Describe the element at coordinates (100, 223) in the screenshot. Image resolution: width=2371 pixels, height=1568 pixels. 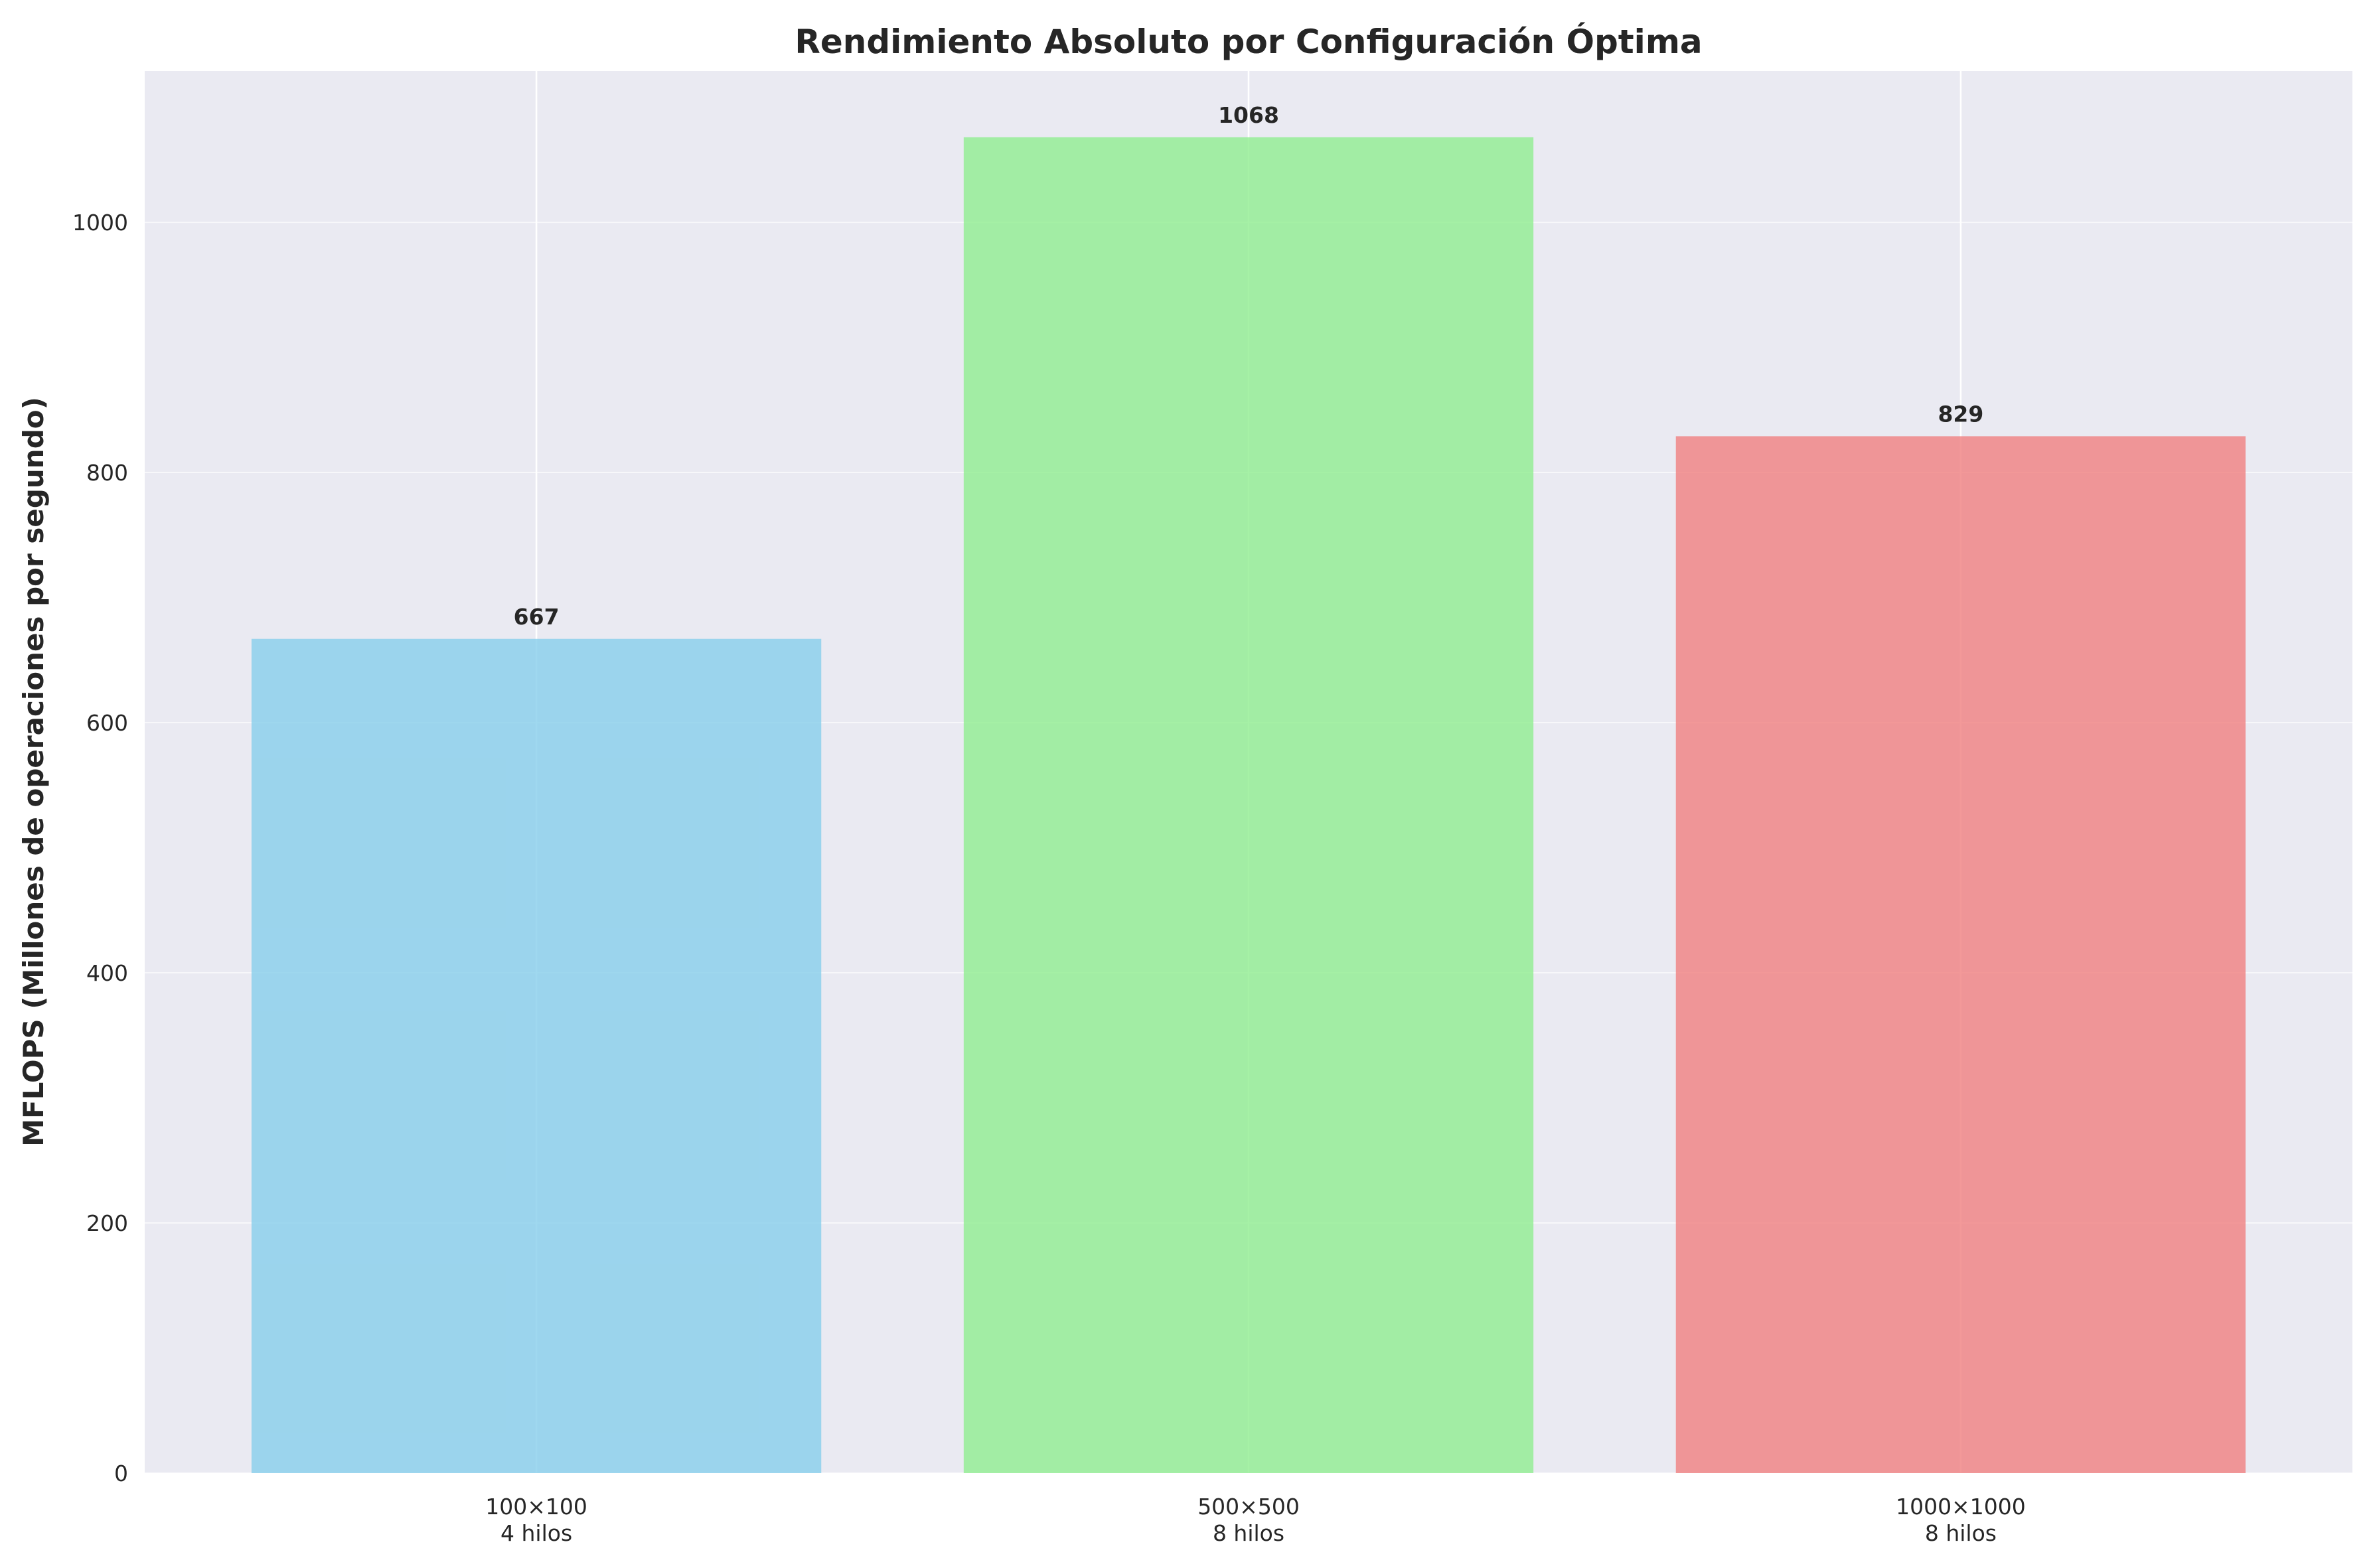
I see `y-tick-label: 1000` at that location.